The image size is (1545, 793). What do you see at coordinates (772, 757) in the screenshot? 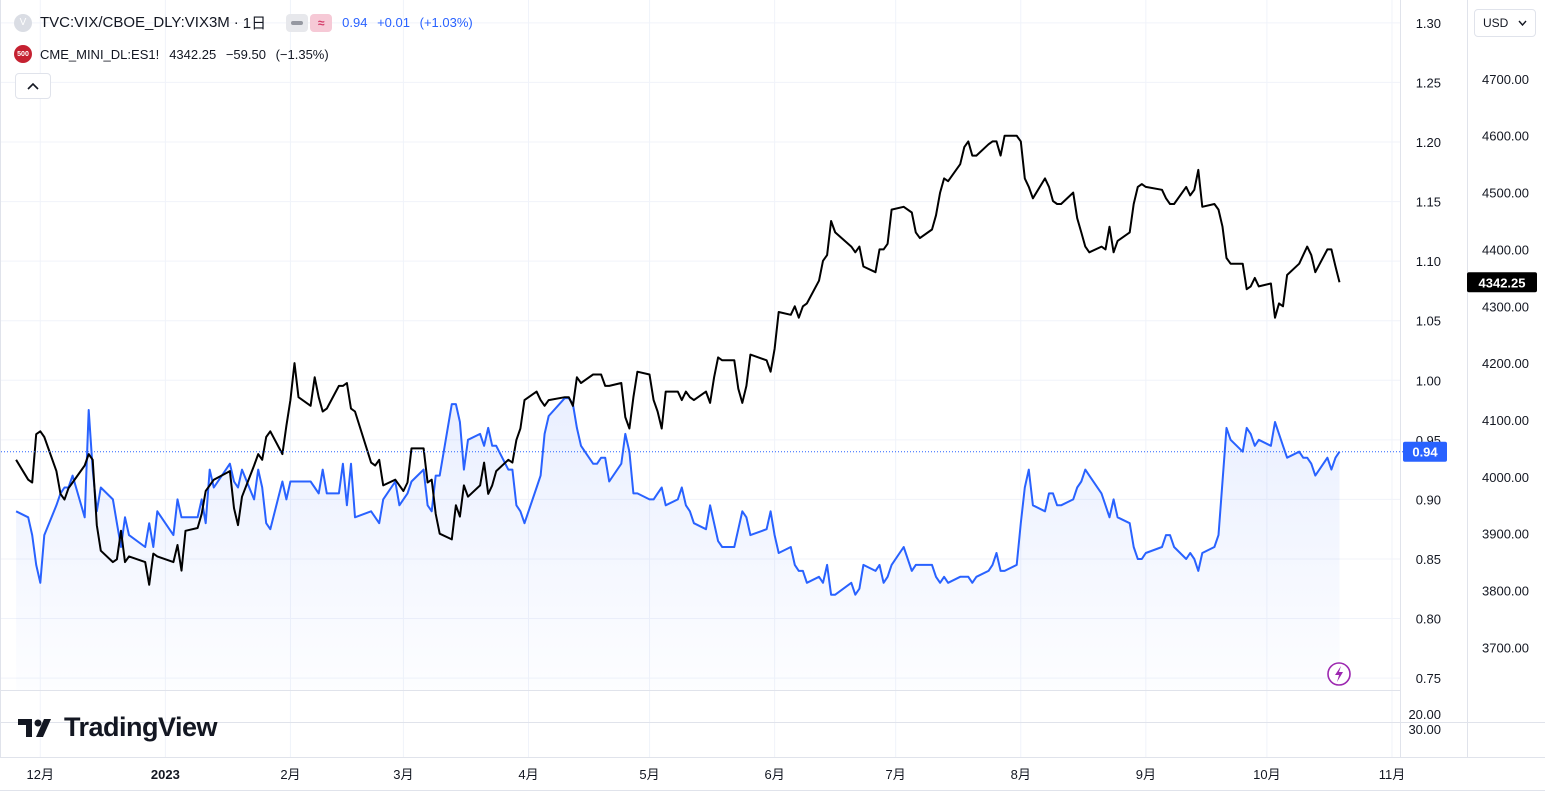
I see `time-axis-border` at bounding box center [772, 757].